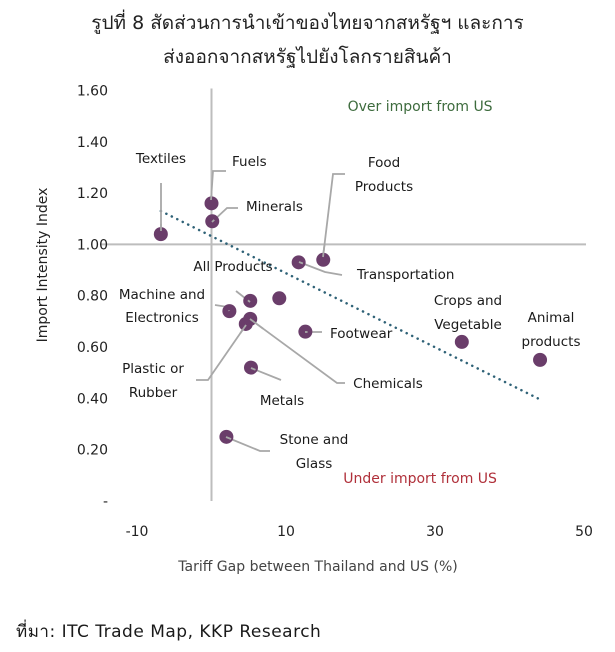 This screenshot has height=652, width=615. What do you see at coordinates (468, 301) in the screenshot?
I see `point-label-crops-and-vegetable: Crops and` at bounding box center [468, 301].